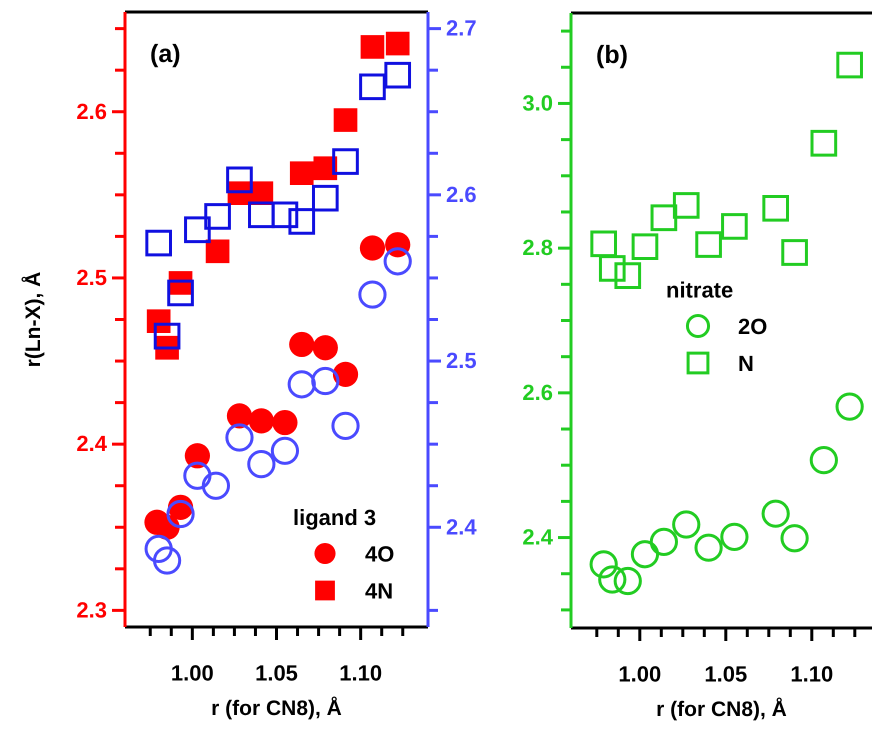  I want to click on legend-label: 4N, so click(379, 591).